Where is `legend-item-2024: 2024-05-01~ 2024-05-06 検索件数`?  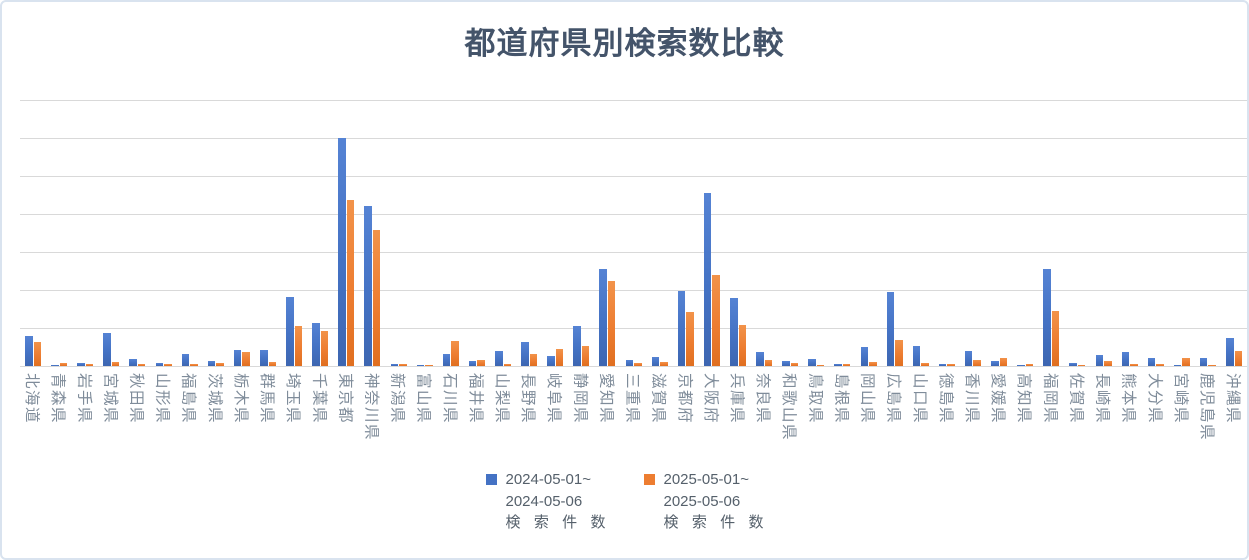 legend-item-2024: 2024-05-01~ 2024-05-06 検索件数 is located at coordinates (545, 501).